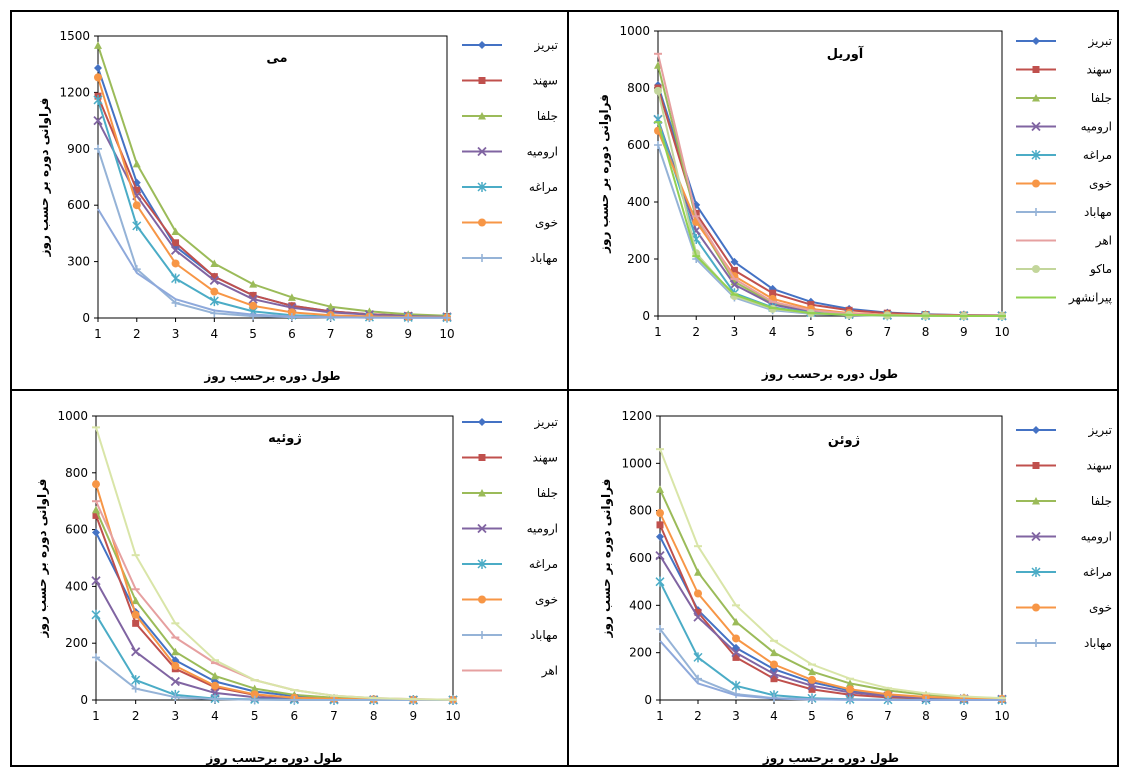  Describe the element at coordinates (545, 458) in the screenshot. I see `legend-label: سهند` at that location.